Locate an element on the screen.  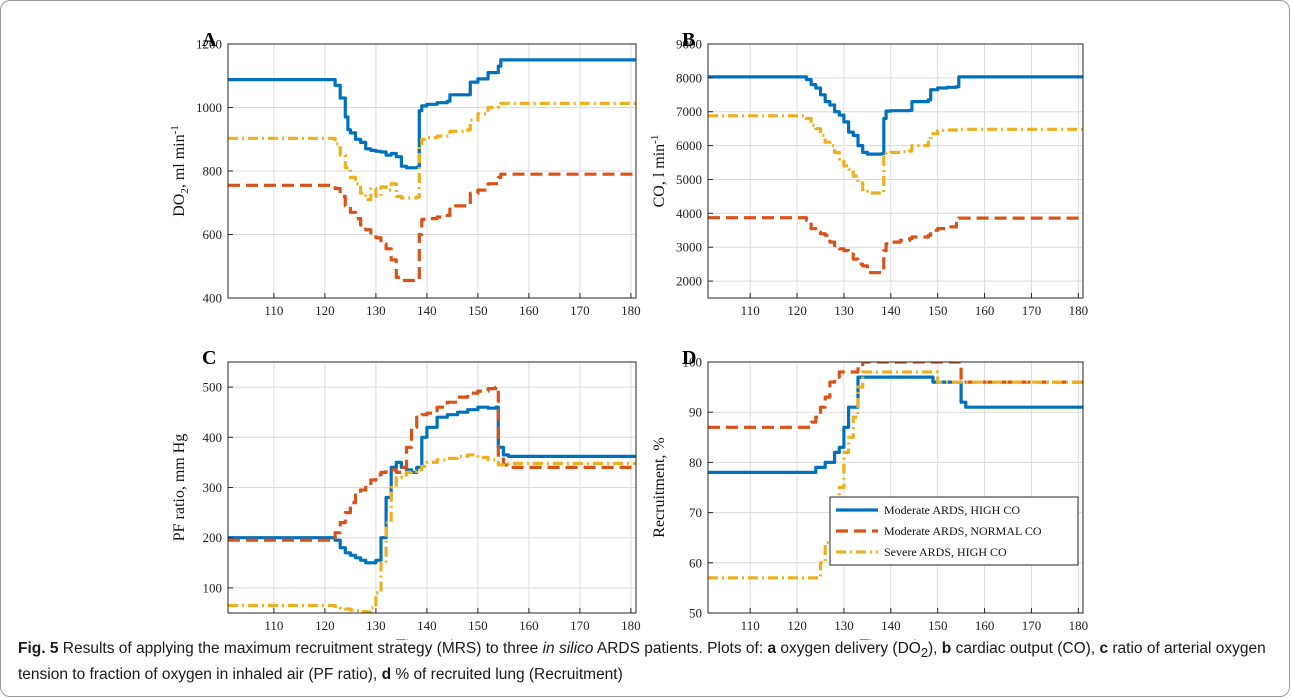
caption-letter-c: c is located at coordinates (1104, 648).